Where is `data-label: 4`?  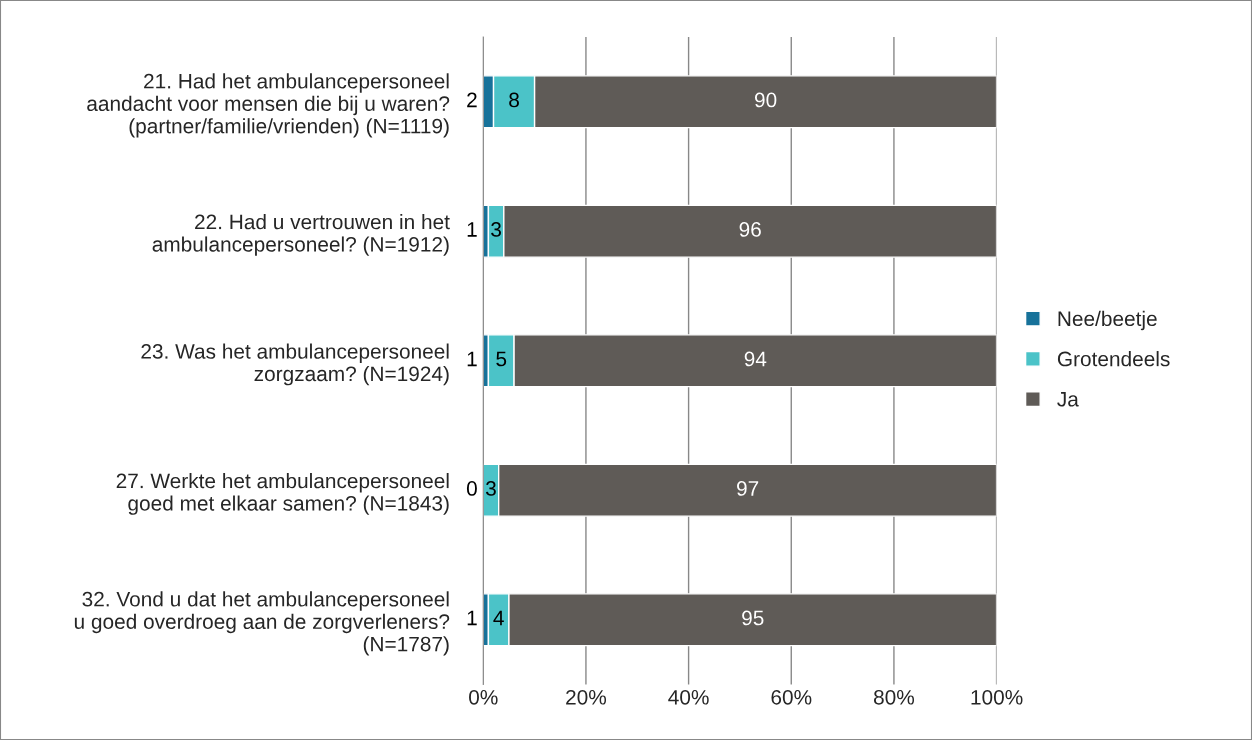 data-label: 4 is located at coordinates (498, 618).